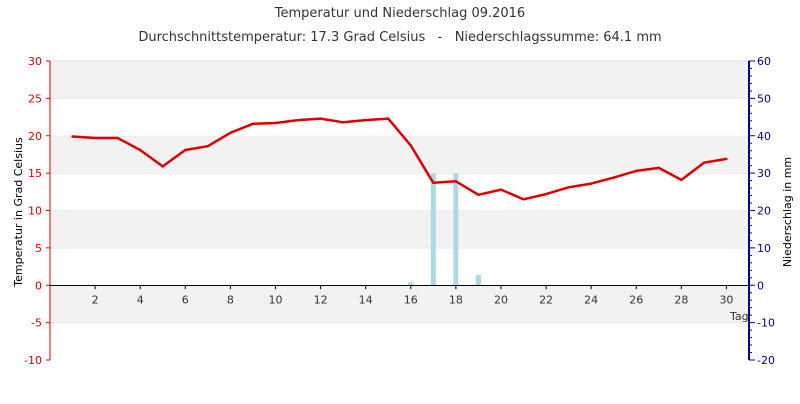  Describe the element at coordinates (33, 360) in the screenshot. I see `y-left-tick-label: -10` at that location.